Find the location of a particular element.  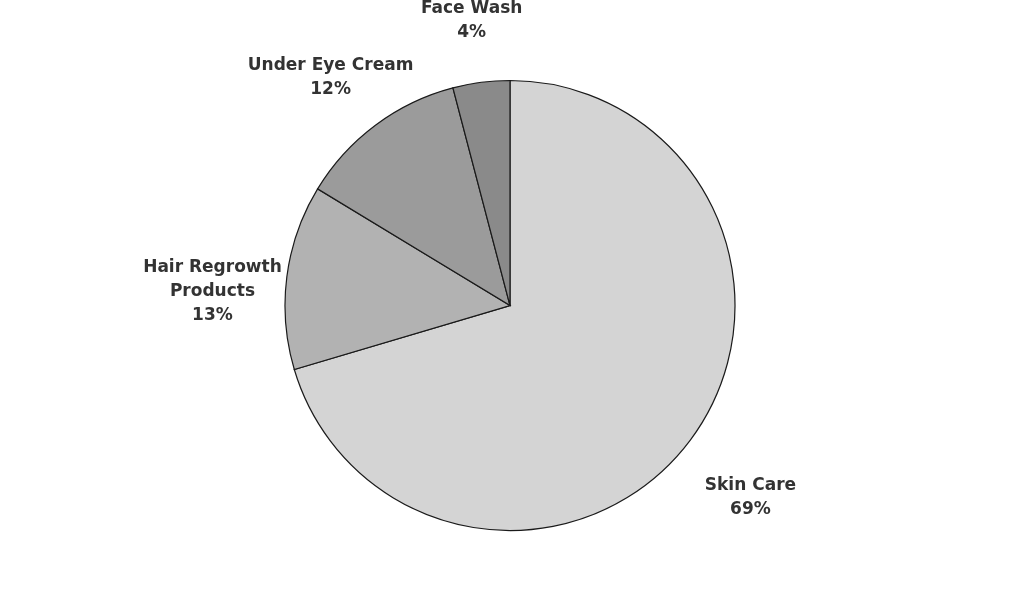

slice-label: Skin Care is located at coordinates (750, 483).